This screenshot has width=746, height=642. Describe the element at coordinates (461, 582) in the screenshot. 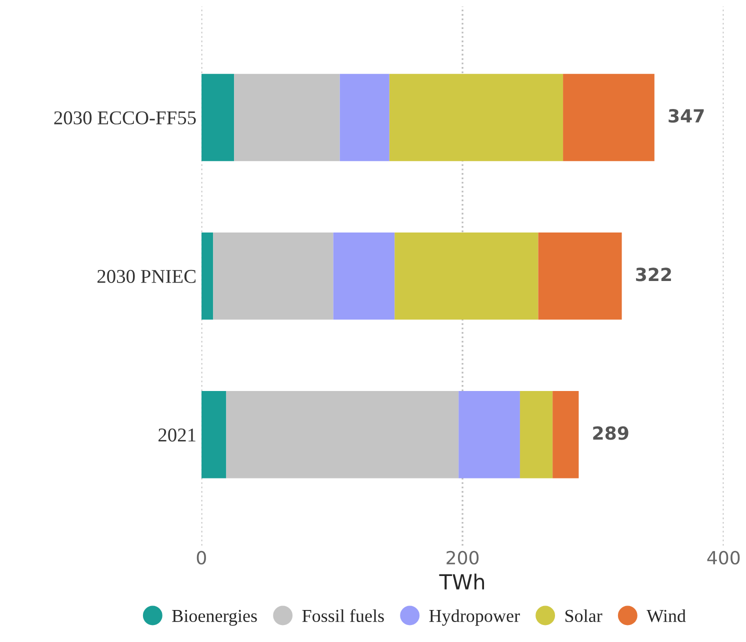

I see `x-axis-title: TWh` at that location.